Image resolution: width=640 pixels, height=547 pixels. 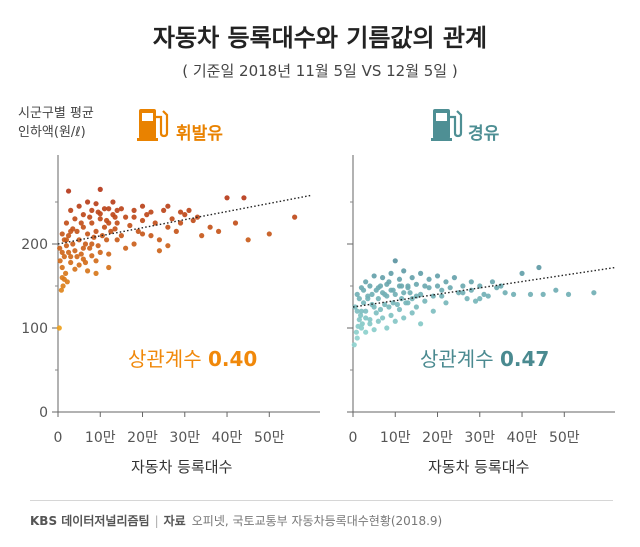 What do you see at coordinates (232, 359) in the screenshot?
I see `gasoline-correlation-value: 0.40` at bounding box center [232, 359].